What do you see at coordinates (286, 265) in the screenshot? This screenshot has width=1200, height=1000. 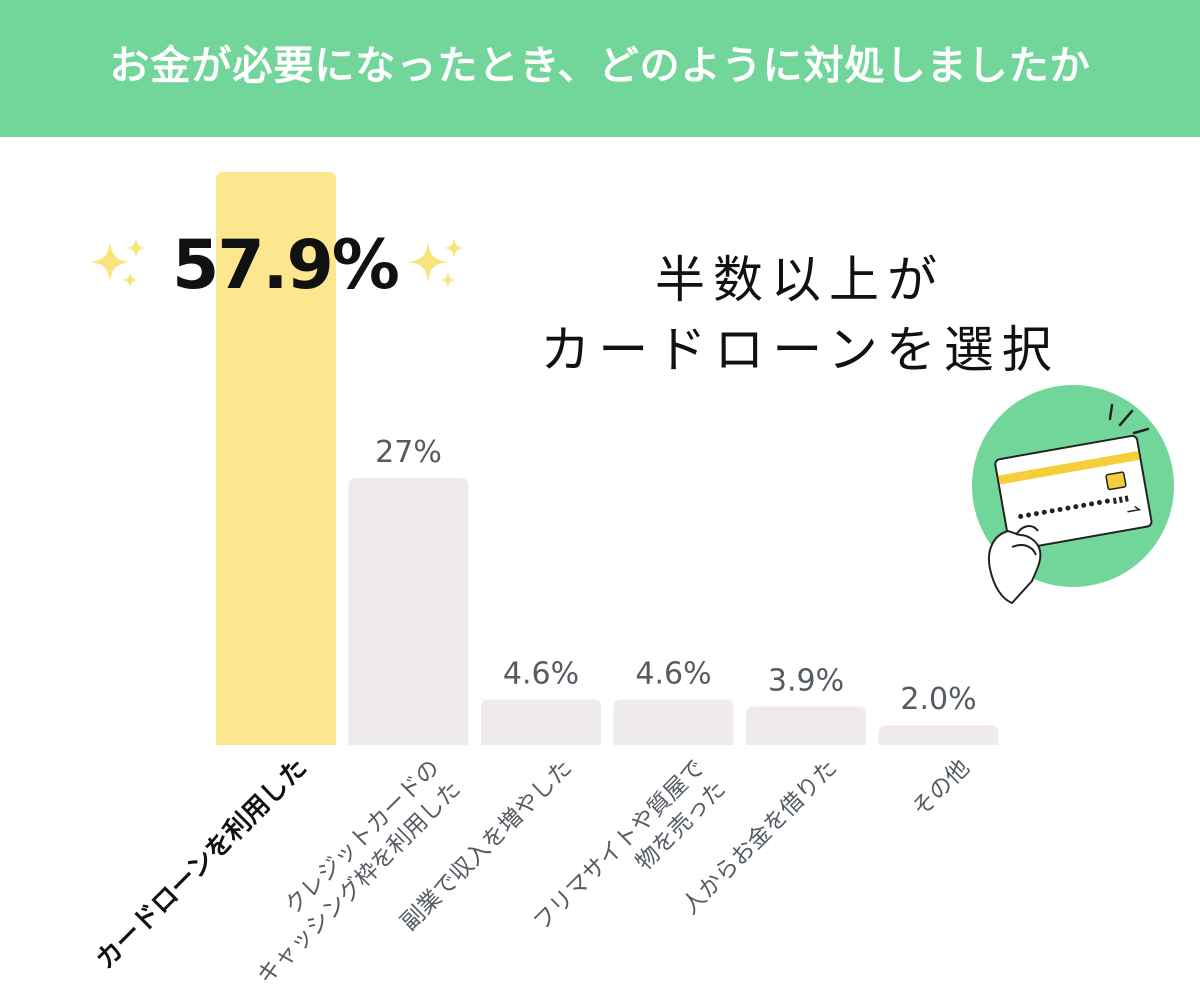 I see `highlight-value: 57.9%` at bounding box center [286, 265].